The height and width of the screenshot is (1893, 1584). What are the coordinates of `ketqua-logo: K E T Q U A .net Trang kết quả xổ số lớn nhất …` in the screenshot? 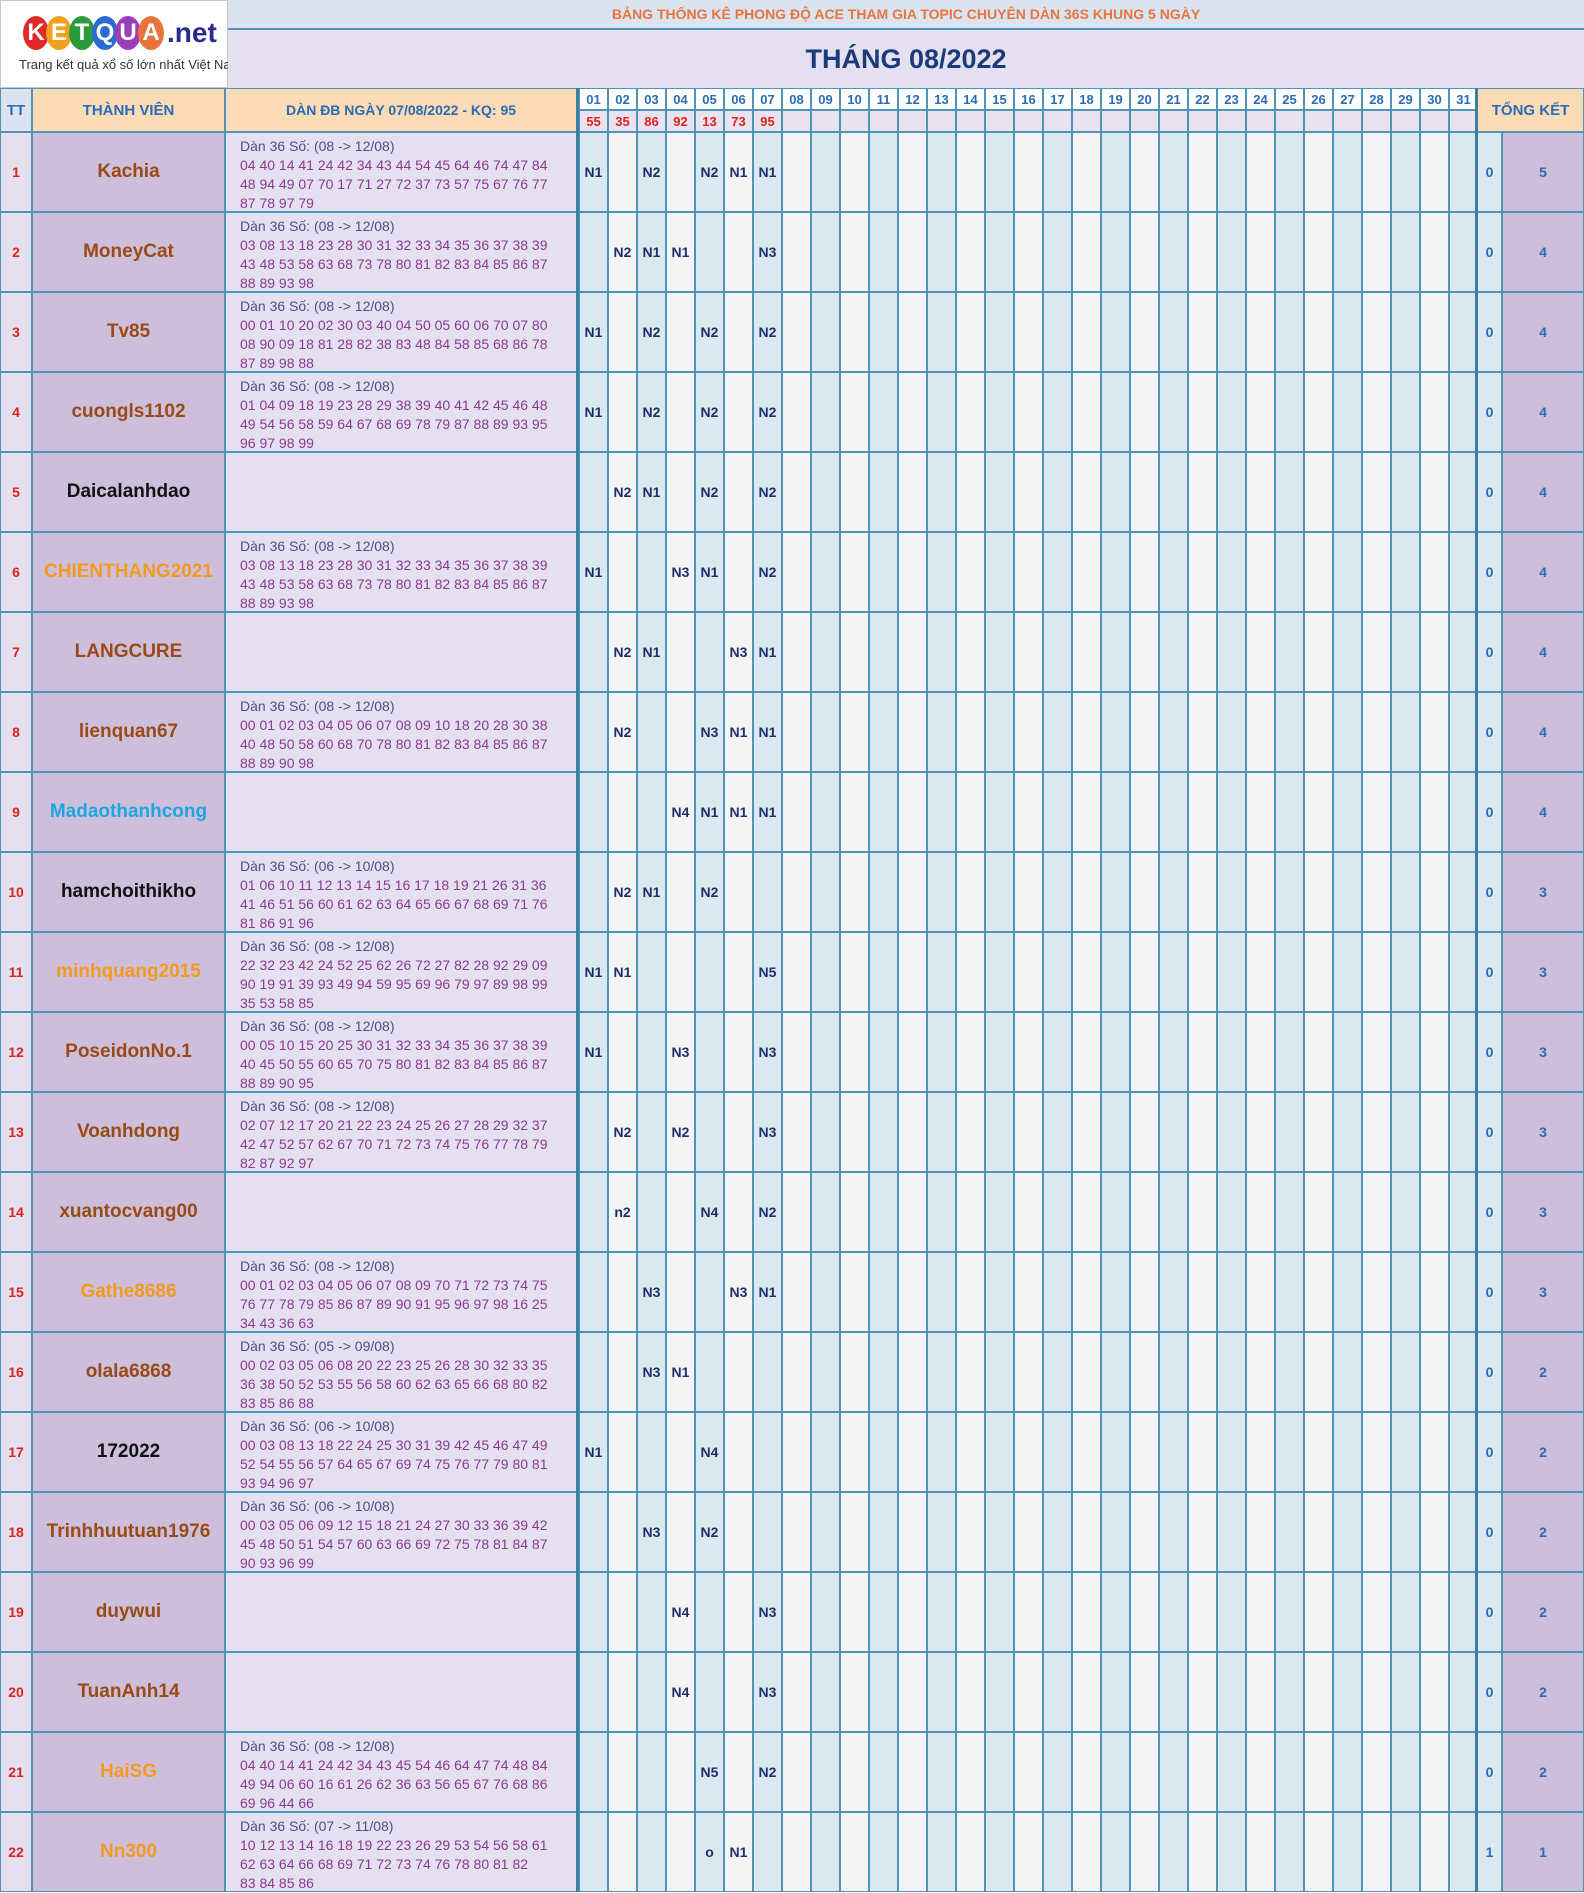 It's located at (120, 44).